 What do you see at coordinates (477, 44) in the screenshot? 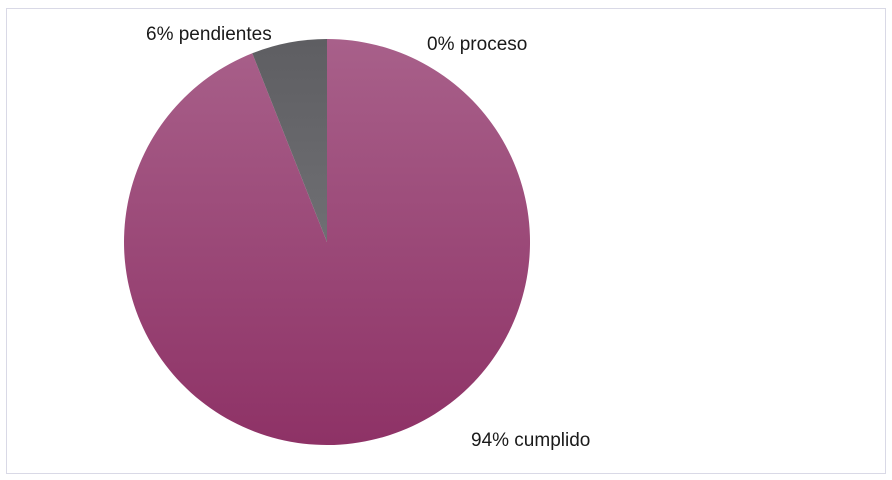
I see `data-label-proceso: 0% proceso` at bounding box center [477, 44].